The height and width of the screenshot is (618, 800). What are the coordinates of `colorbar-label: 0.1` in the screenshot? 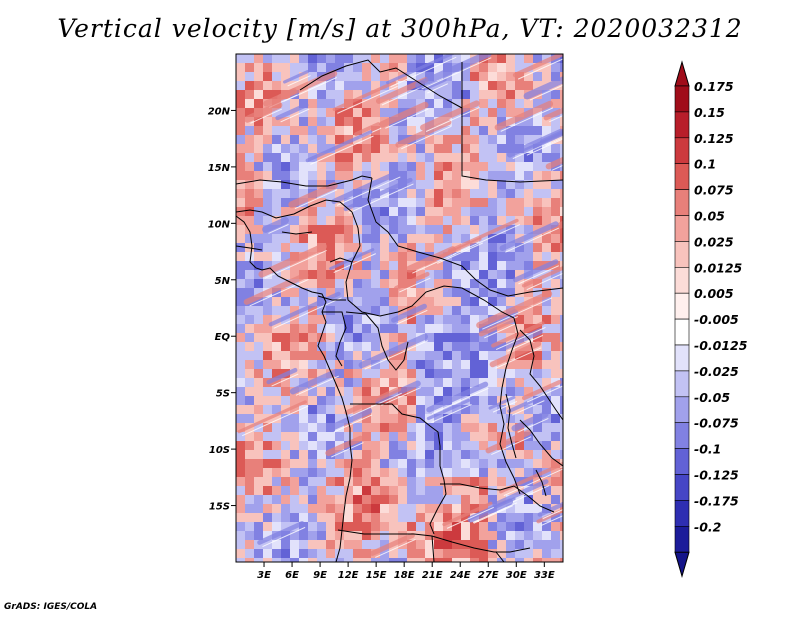 It's located at (705, 164).